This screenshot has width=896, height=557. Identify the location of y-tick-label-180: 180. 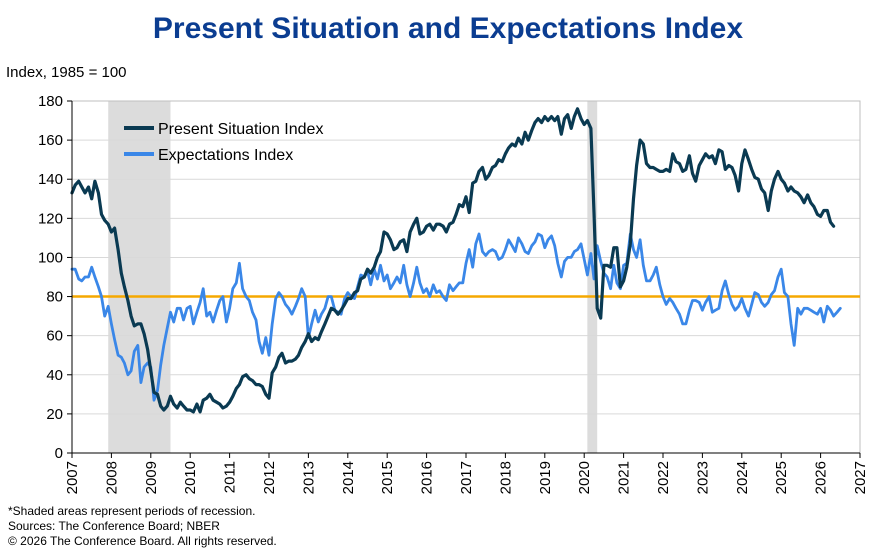
(50, 101).